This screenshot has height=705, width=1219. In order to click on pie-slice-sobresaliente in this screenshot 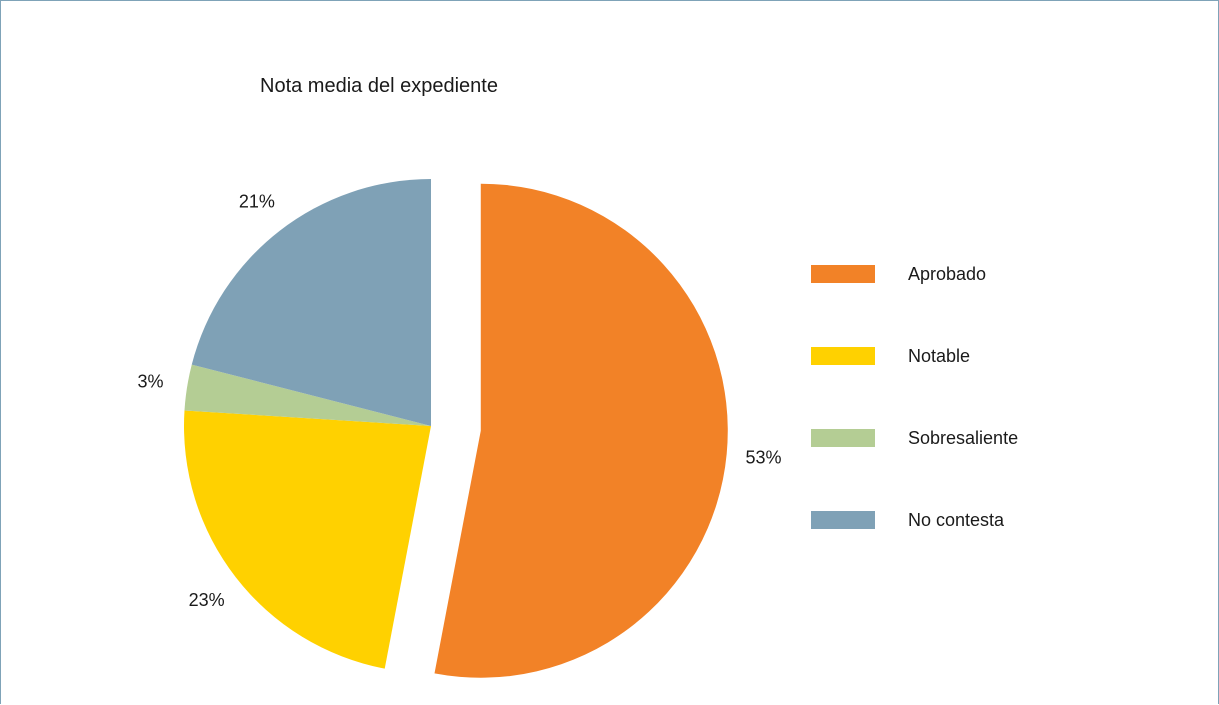, I will do `click(307, 395)`.